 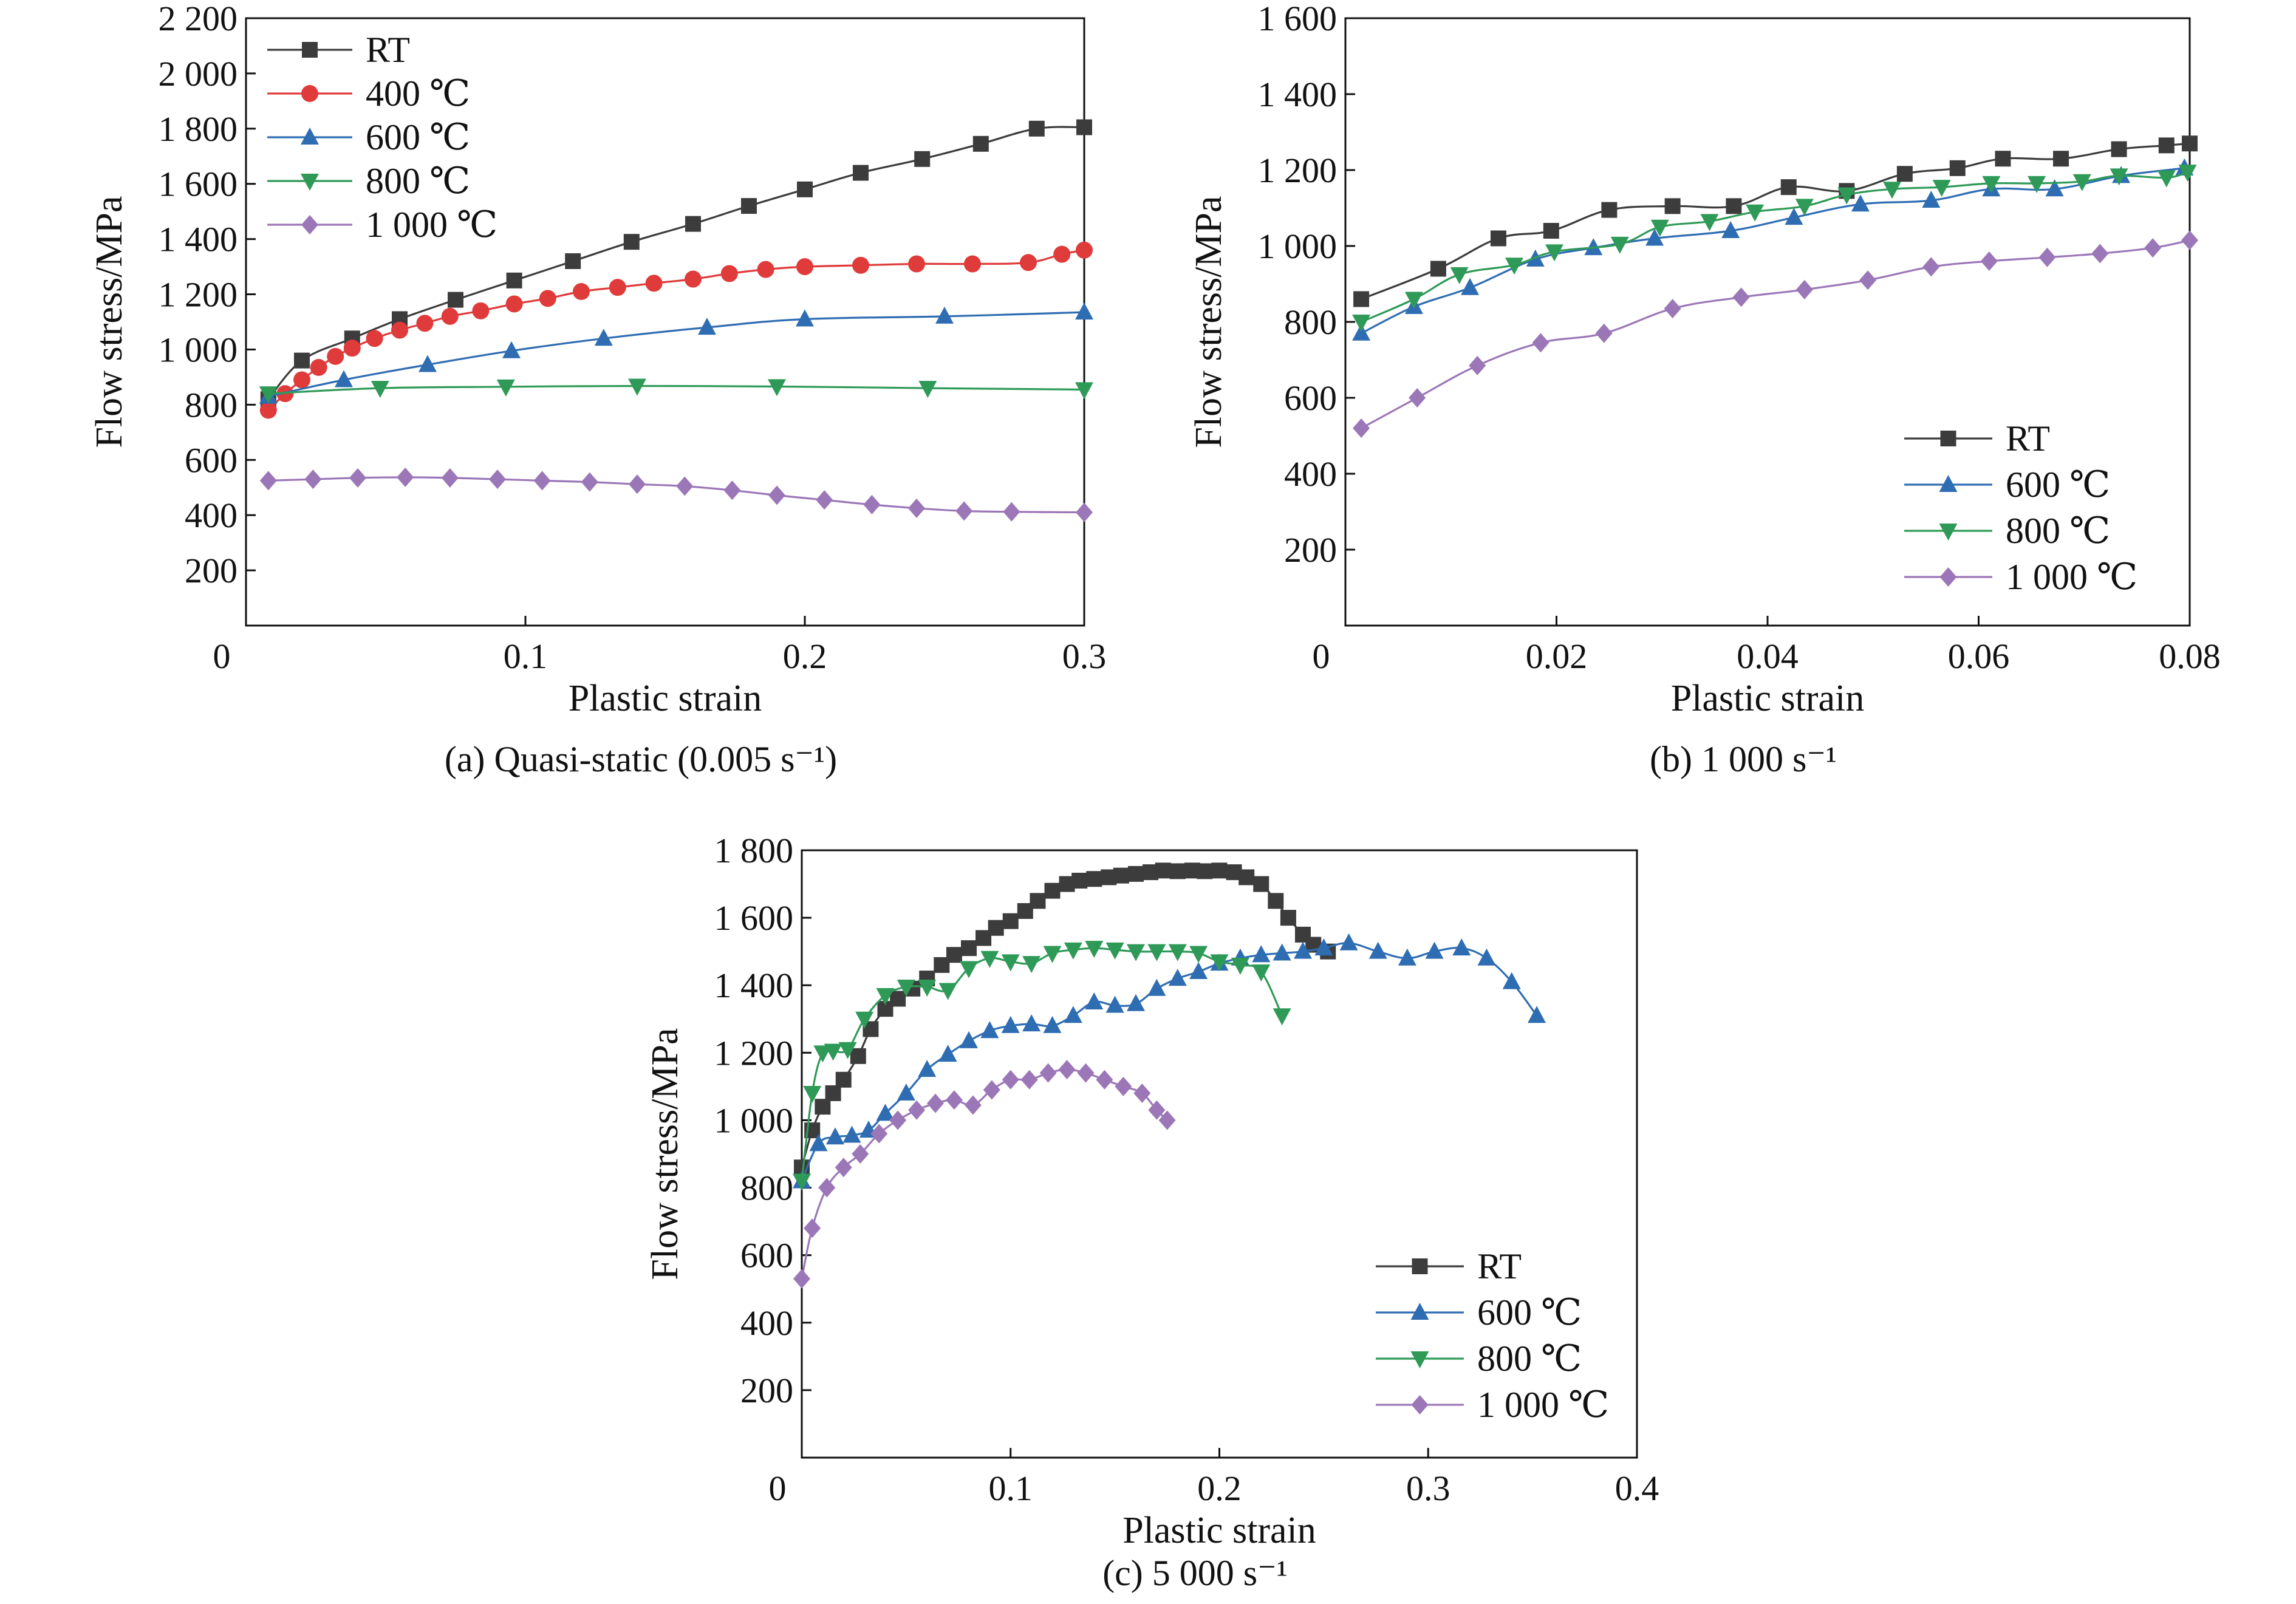 What do you see at coordinates (2071, 577) in the screenshot?
I see `legend-label: 1 000 ℃` at bounding box center [2071, 577].